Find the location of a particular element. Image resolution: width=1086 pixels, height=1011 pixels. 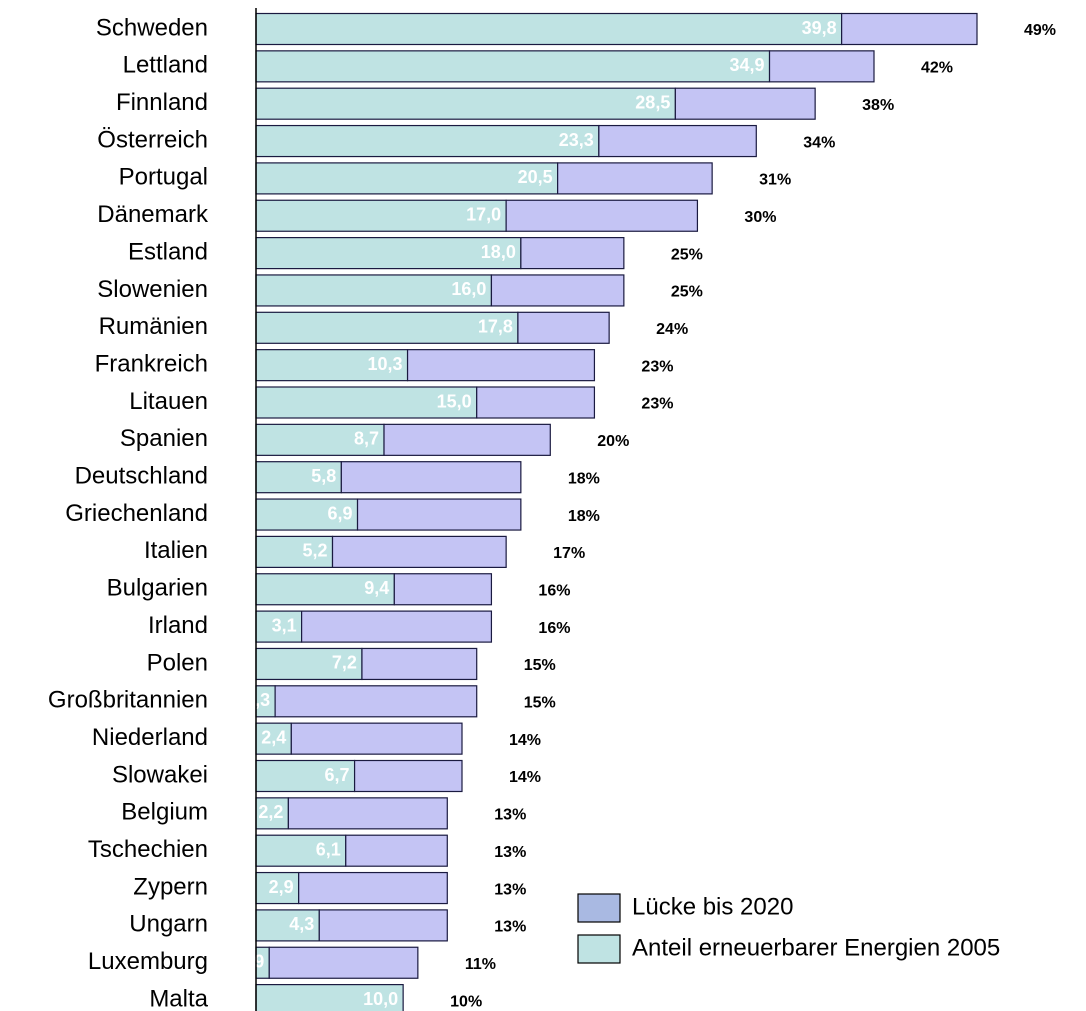

value-label: 8,7 is located at coordinates (366, 439).